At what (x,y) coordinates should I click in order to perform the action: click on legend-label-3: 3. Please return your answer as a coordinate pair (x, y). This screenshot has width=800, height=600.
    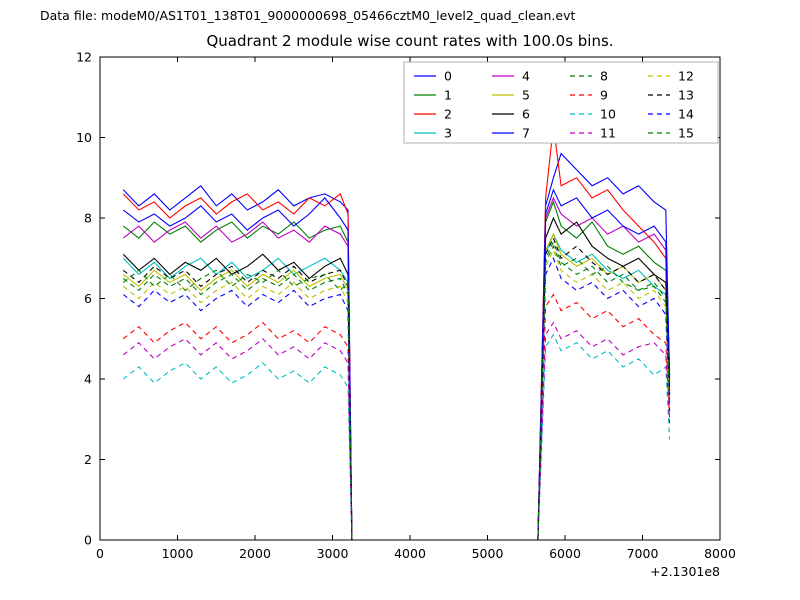
    Looking at the image, I should click on (448, 133).